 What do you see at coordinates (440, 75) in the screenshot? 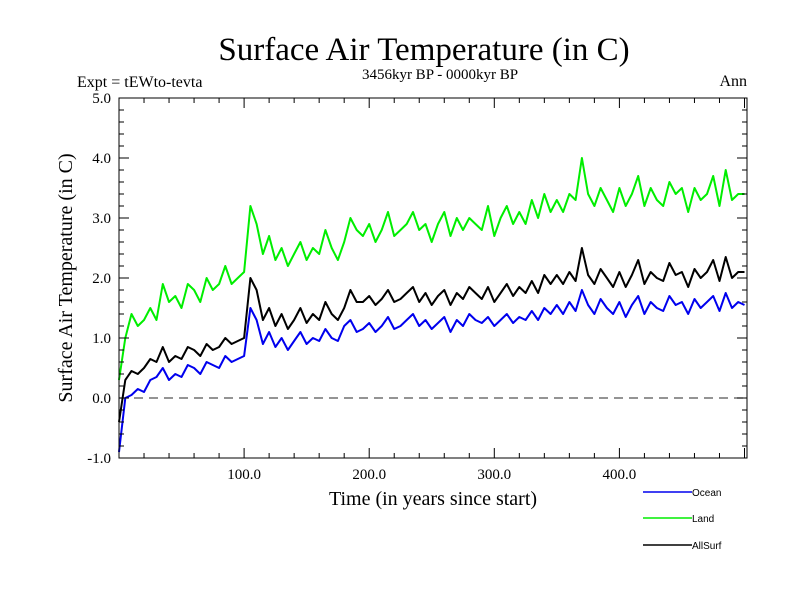
I see `chart-subtitle: 3456kyr BP - 0000kyr BP` at bounding box center [440, 75].